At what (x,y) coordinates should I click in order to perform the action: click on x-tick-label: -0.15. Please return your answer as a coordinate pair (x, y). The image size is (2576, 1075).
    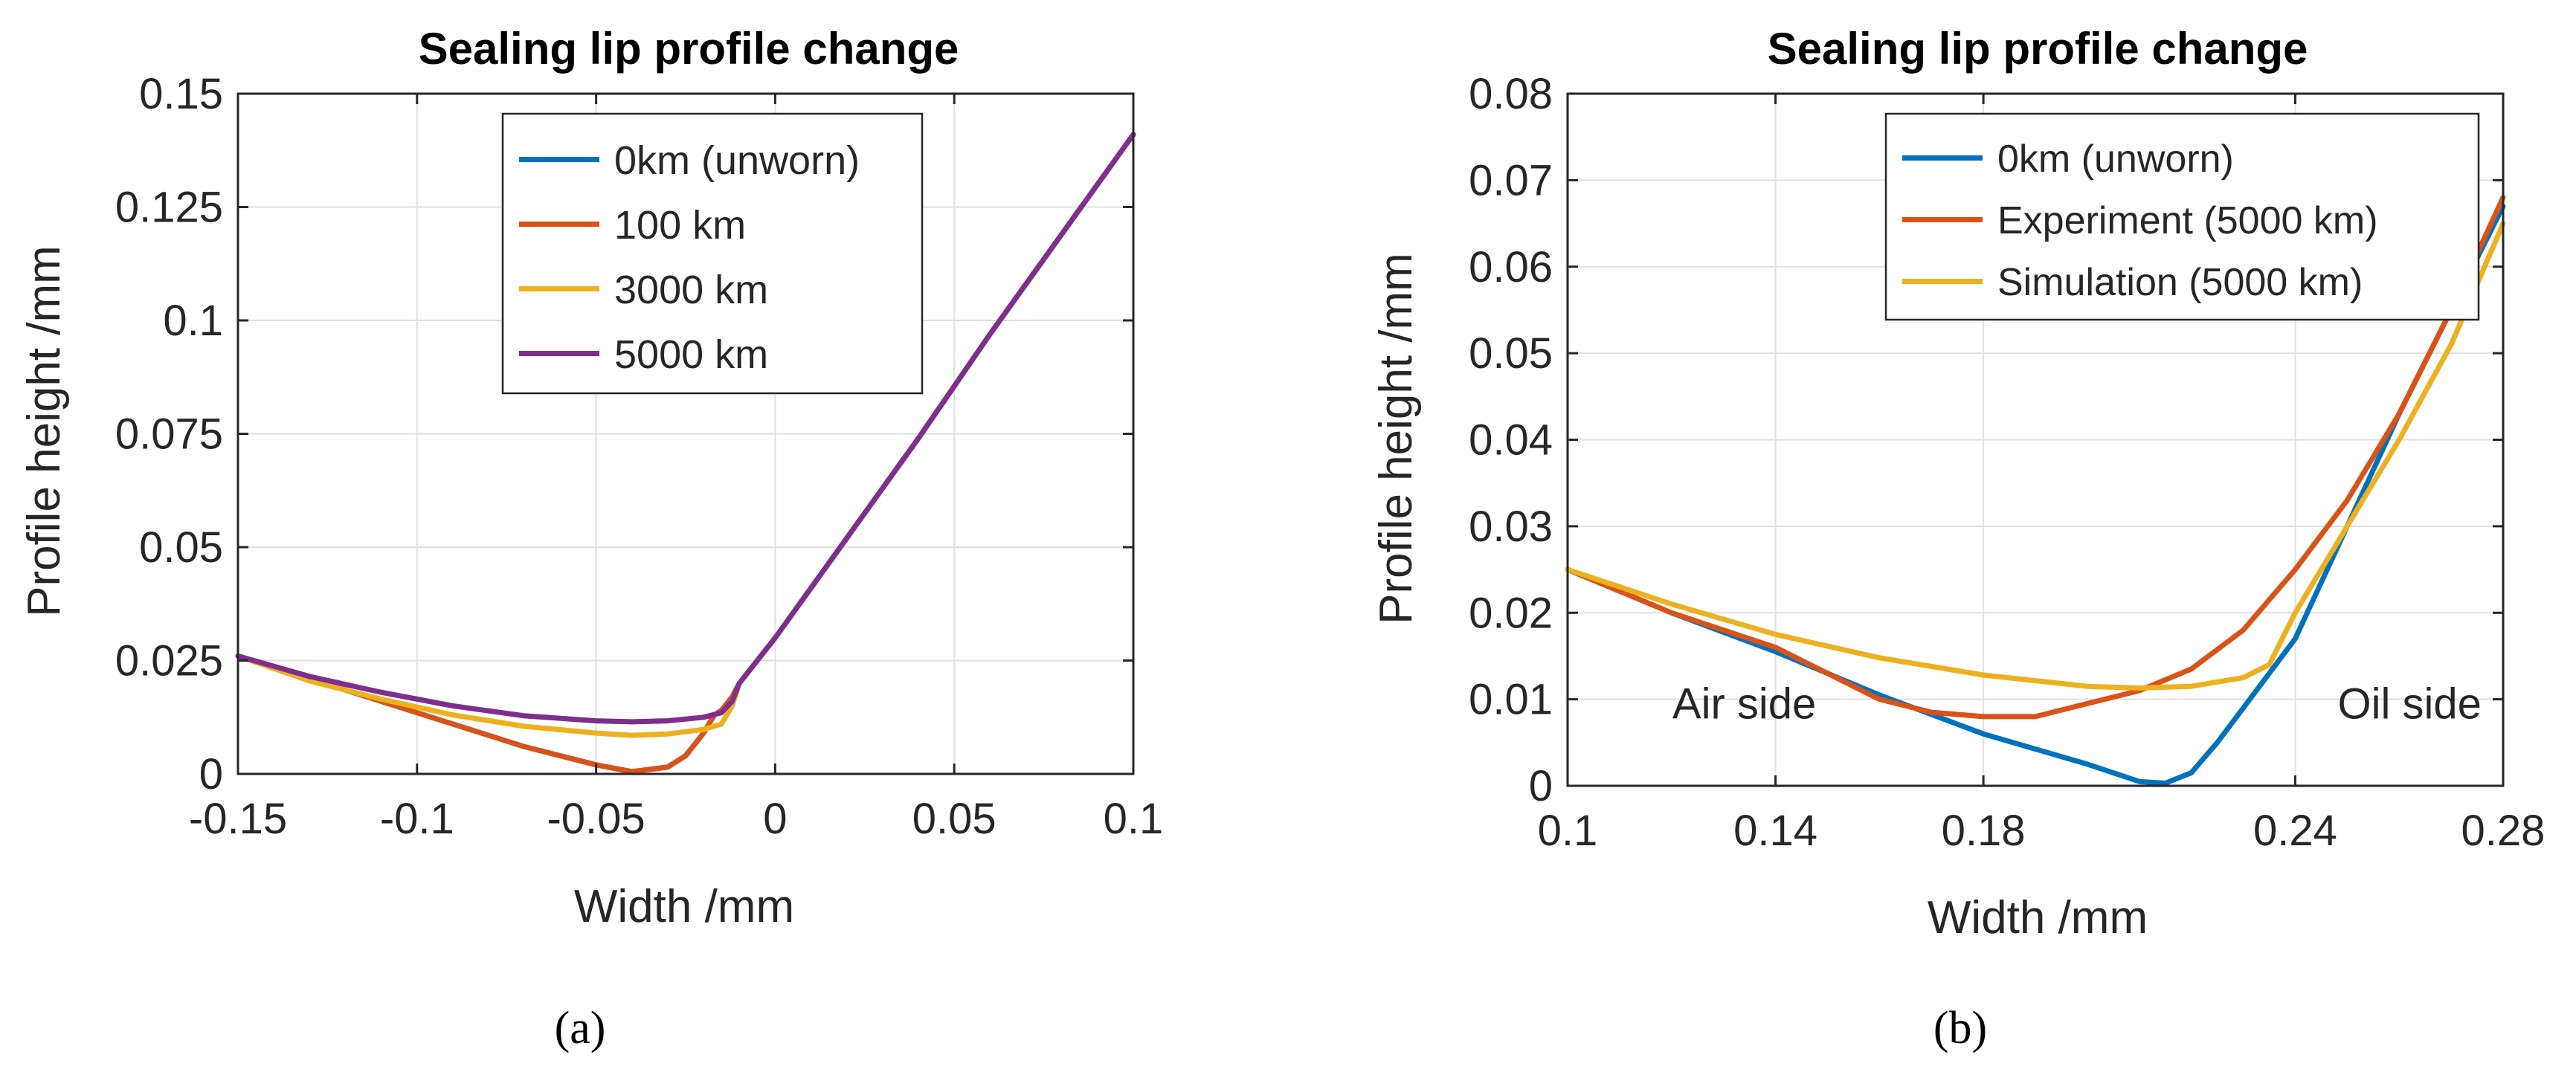
    Looking at the image, I should click on (238, 819).